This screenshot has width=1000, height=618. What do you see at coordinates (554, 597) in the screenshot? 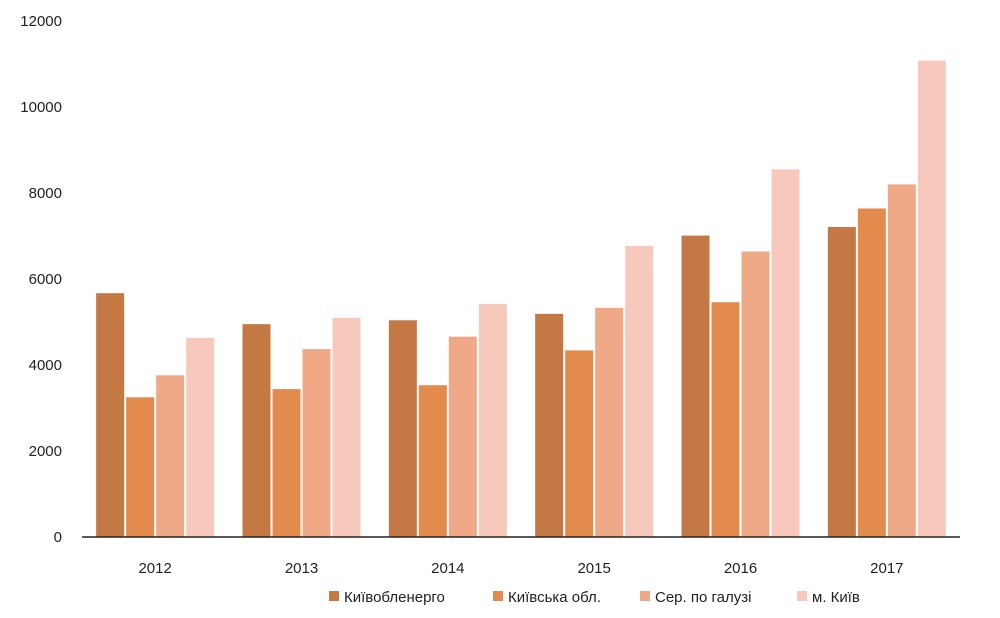
I see `legend-label: Київська обл.` at bounding box center [554, 597].